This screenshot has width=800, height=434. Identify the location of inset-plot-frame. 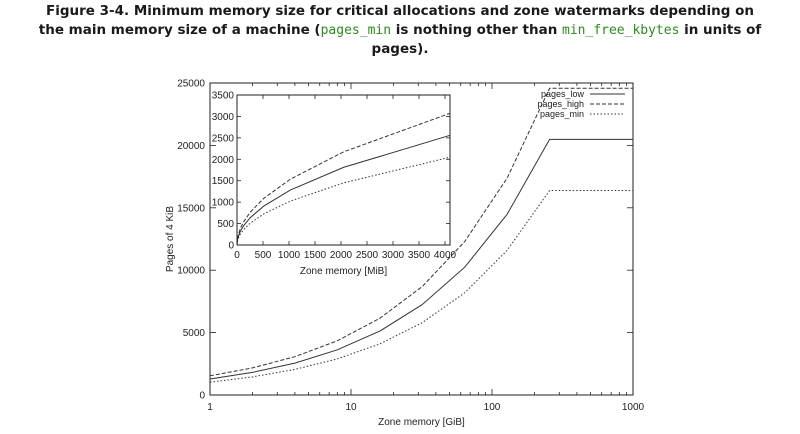
(343, 170).